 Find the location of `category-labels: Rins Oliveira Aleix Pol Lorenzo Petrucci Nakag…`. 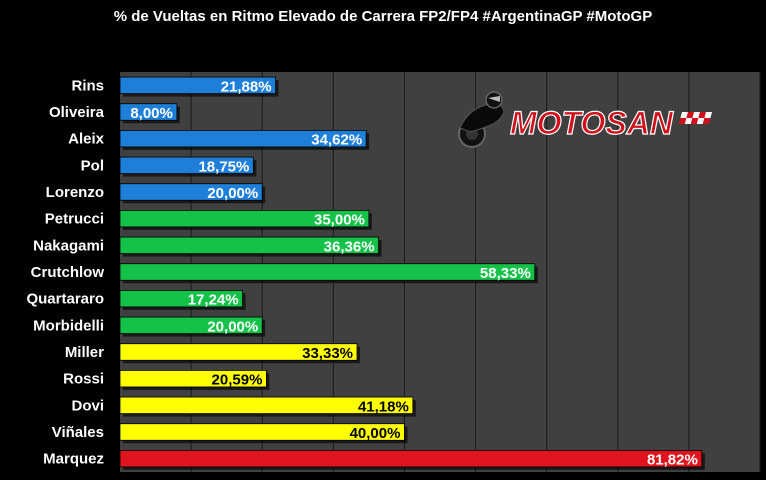

category-labels: Rins Oliveira Aleix Pol Lorenzo Petrucci Nakag… is located at coordinates (65, 272).